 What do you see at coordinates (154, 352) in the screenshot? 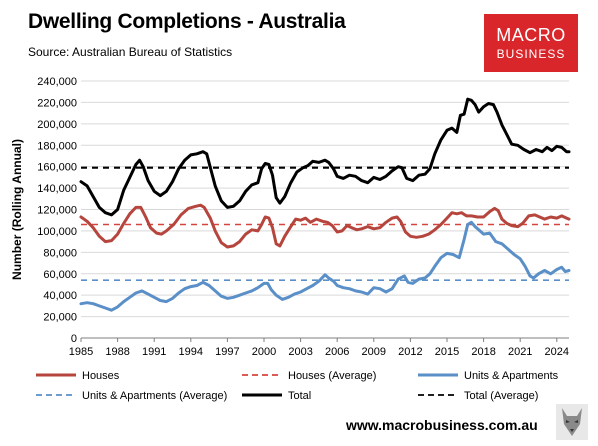
I see `x-tick-label: 1991` at bounding box center [154, 352].